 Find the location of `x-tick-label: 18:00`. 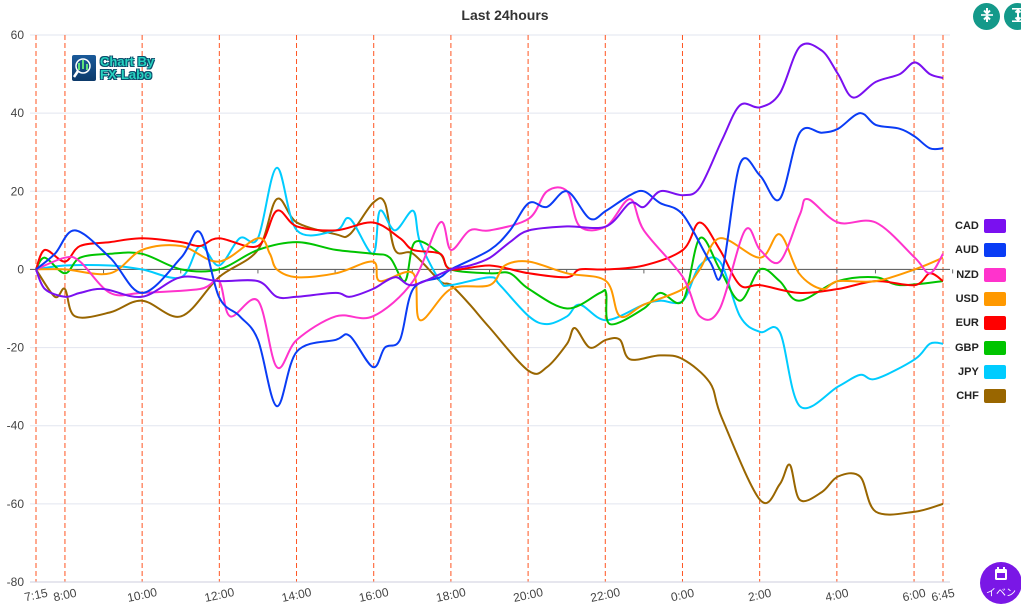

x-tick-label: 18:00 is located at coordinates (451, 595).